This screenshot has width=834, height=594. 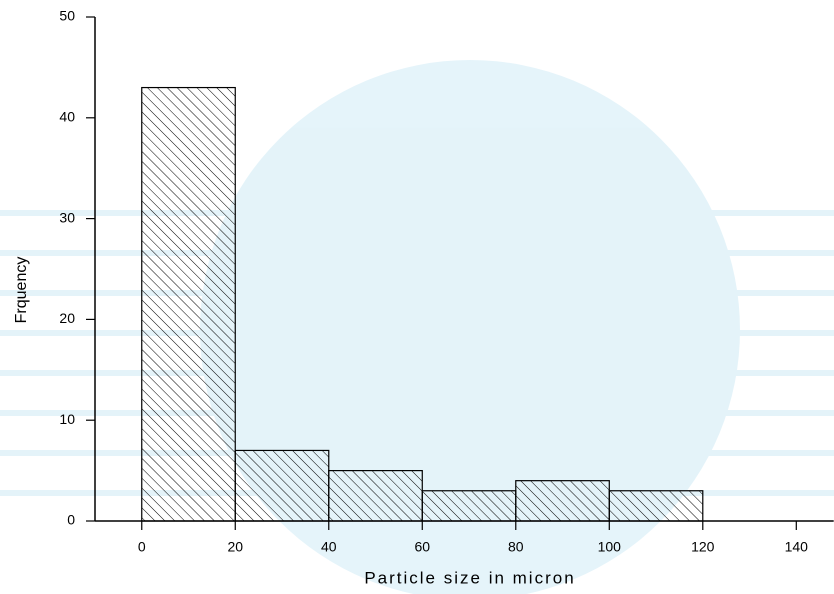 What do you see at coordinates (71, 520) in the screenshot?
I see `y-tick-label: 0` at bounding box center [71, 520].